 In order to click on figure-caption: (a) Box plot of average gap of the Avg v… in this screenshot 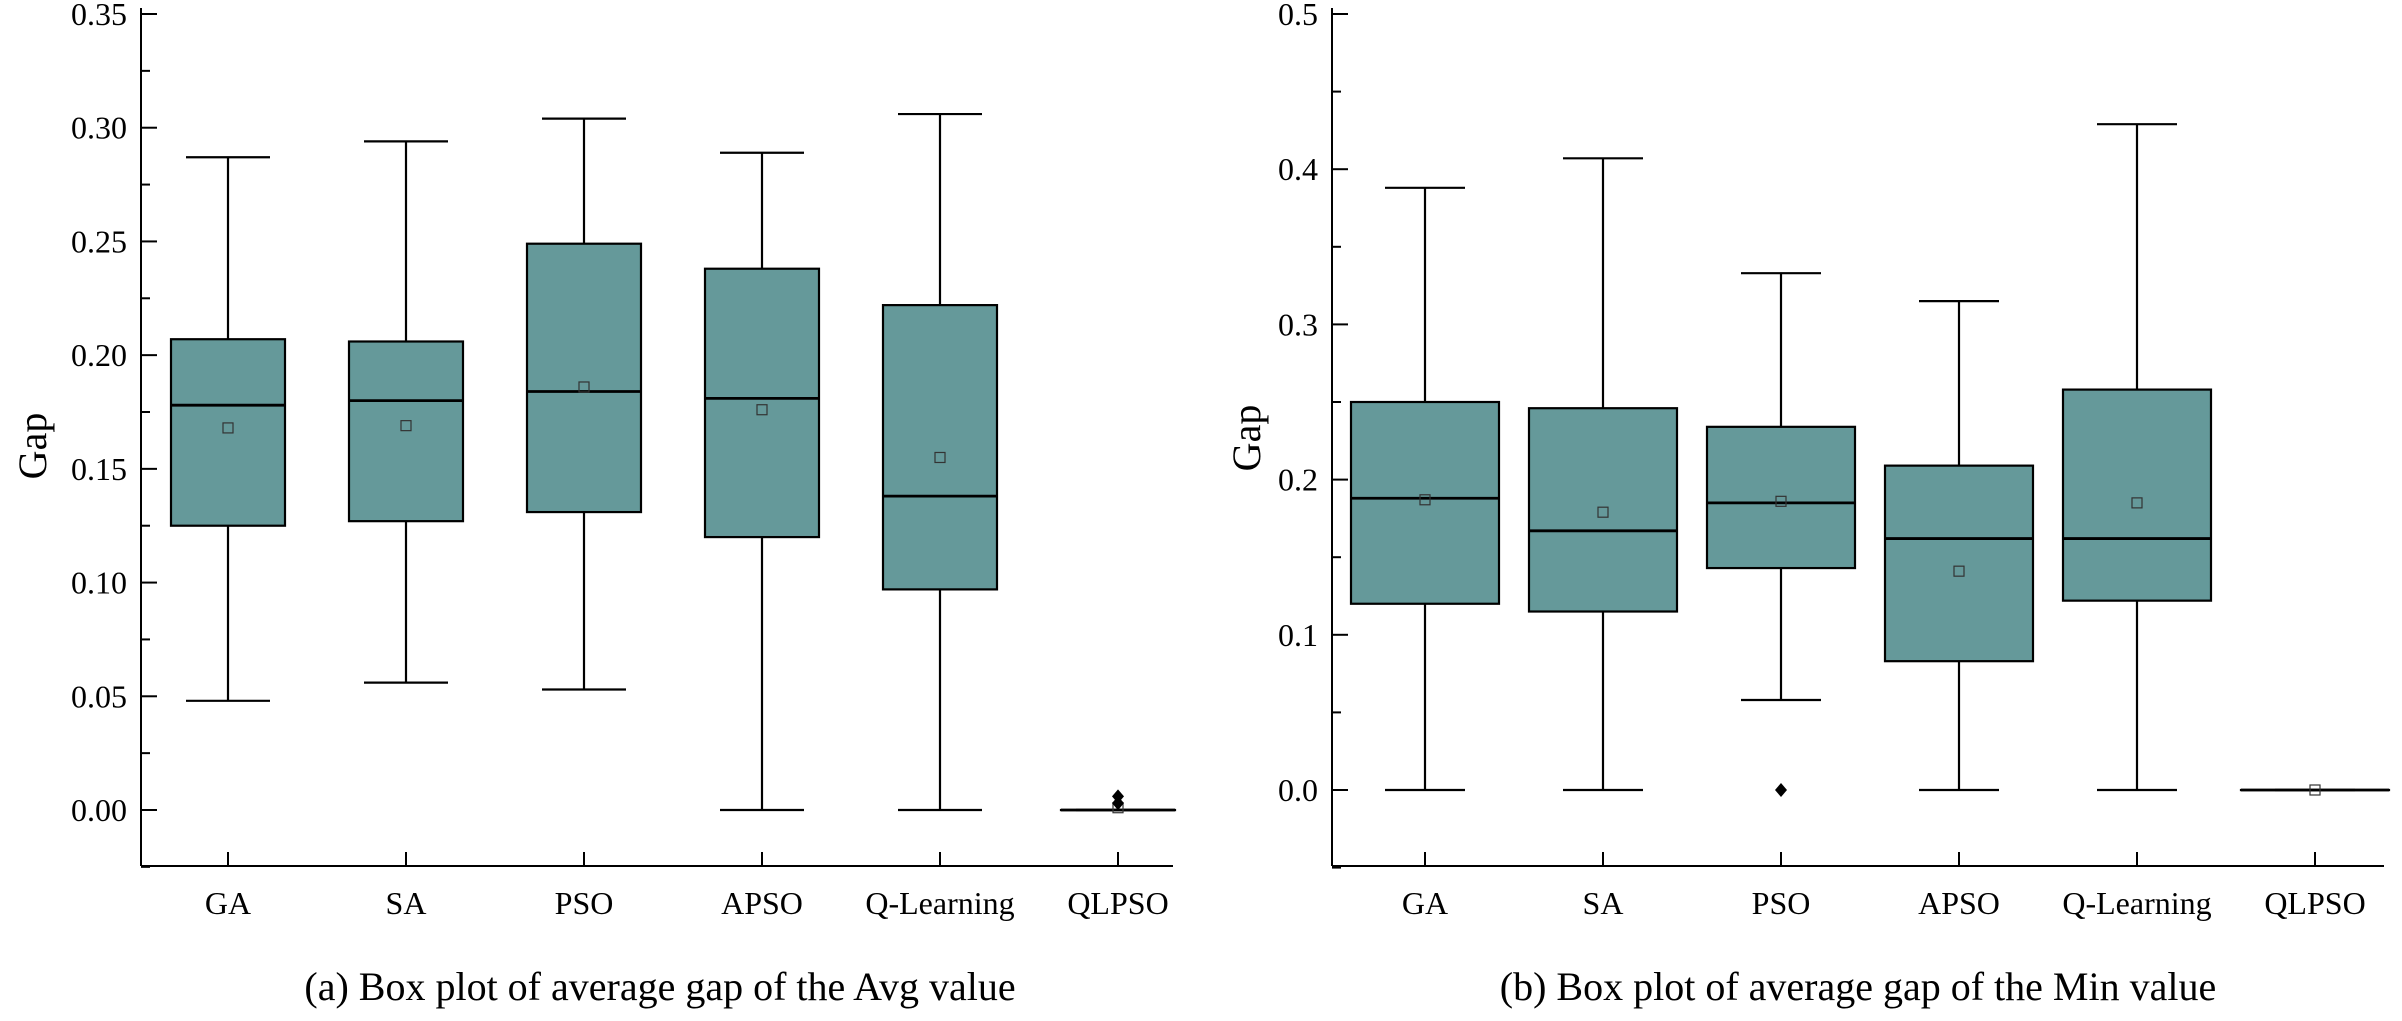, I will do `click(659, 986)`.